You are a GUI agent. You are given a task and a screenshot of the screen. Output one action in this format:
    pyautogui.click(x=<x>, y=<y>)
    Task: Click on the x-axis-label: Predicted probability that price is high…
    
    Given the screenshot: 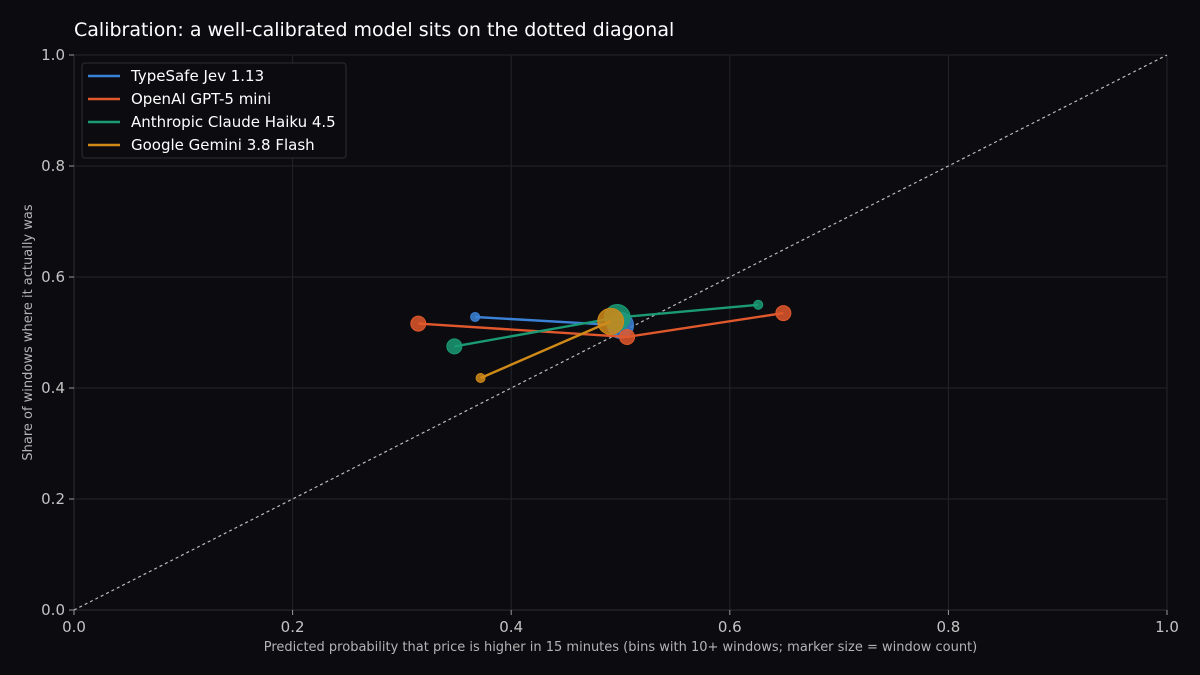 What is the action you would take?
    pyautogui.click(x=620, y=647)
    